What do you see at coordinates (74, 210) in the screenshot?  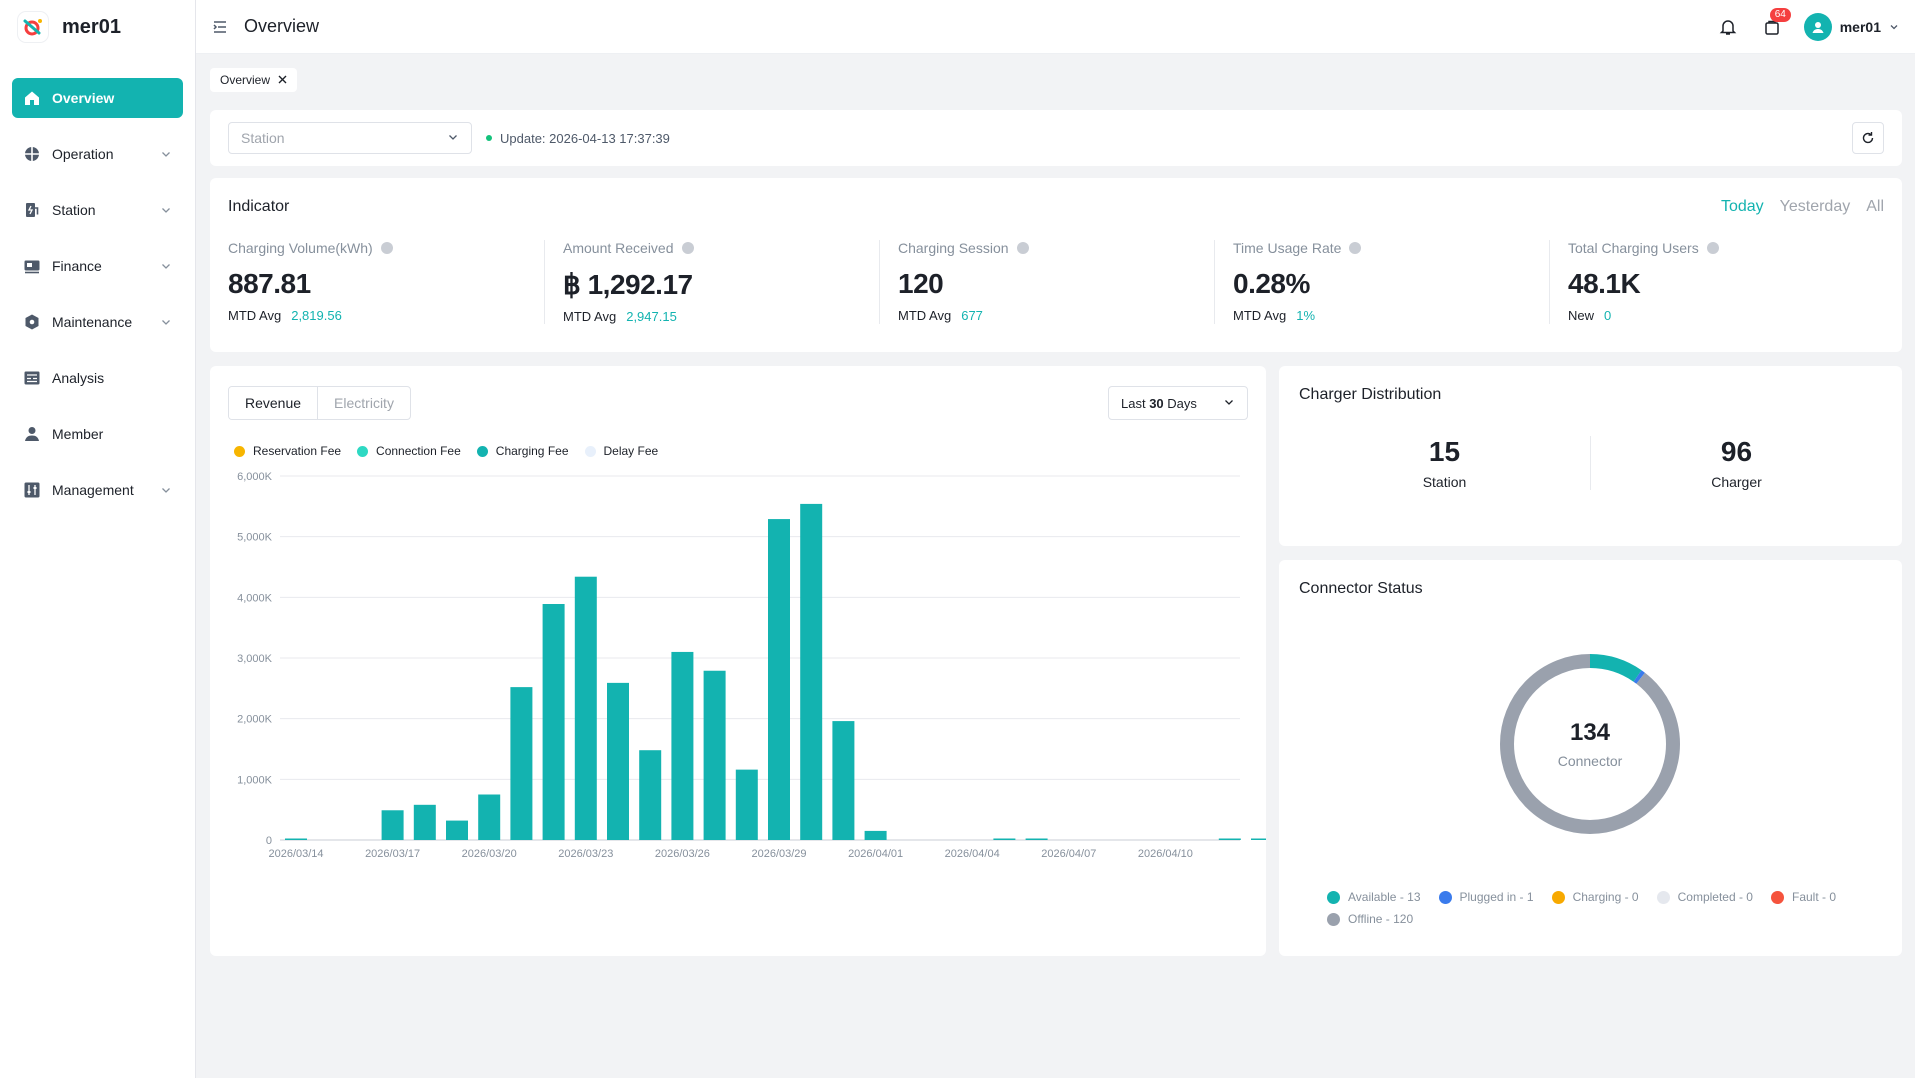 I see `sidebar-item-label: Station` at bounding box center [74, 210].